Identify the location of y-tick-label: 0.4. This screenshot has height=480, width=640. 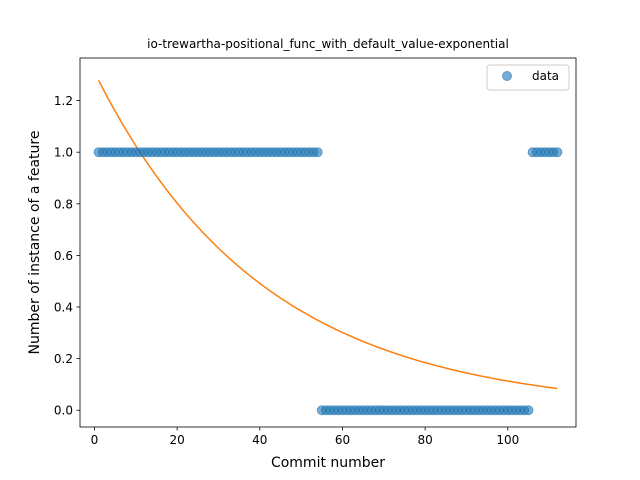
(63, 308).